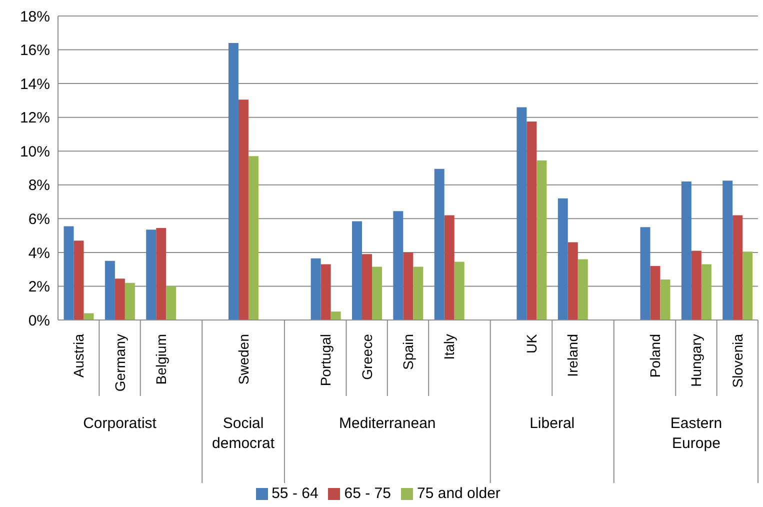 This screenshot has height=507, width=763. What do you see at coordinates (39, 185) in the screenshot?
I see `y-tick-label: 8%` at bounding box center [39, 185].